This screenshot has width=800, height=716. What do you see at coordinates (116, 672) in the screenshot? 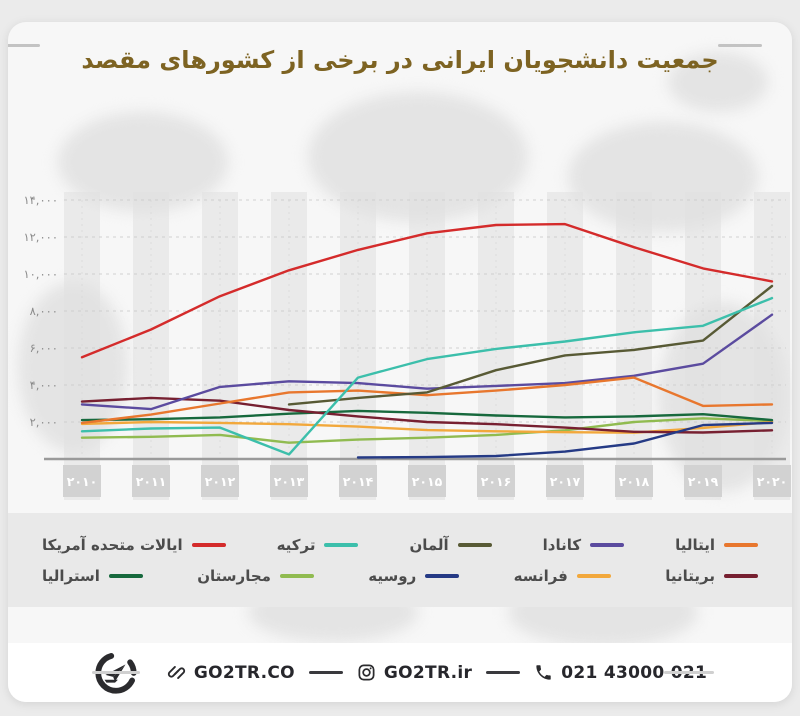
I see `footer-left-dash` at bounding box center [116, 672].